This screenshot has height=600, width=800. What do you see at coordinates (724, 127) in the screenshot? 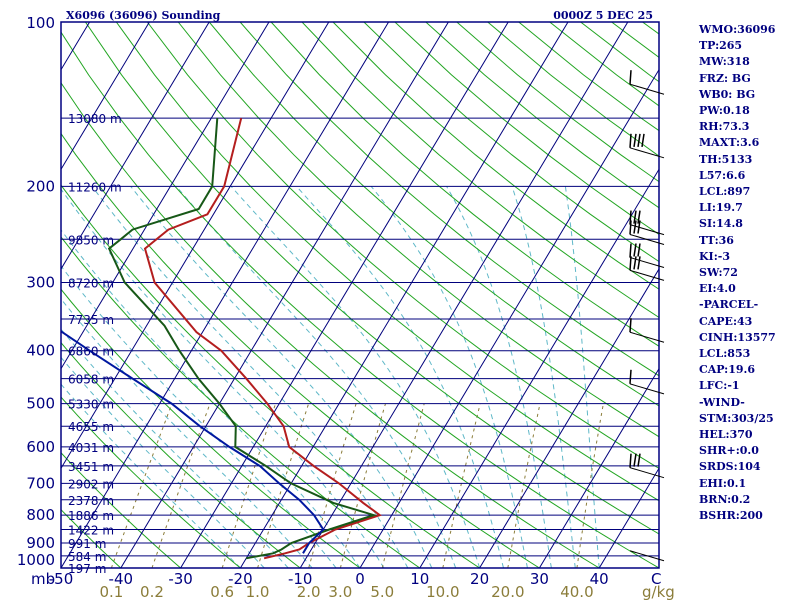
I see `index-item: RH:73.3` at bounding box center [724, 127].